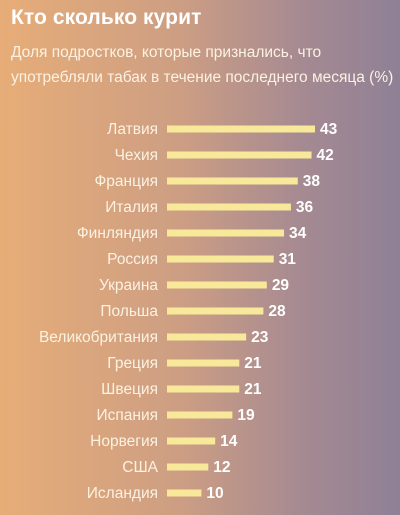  I want to click on country-label: Италия, so click(131, 207).